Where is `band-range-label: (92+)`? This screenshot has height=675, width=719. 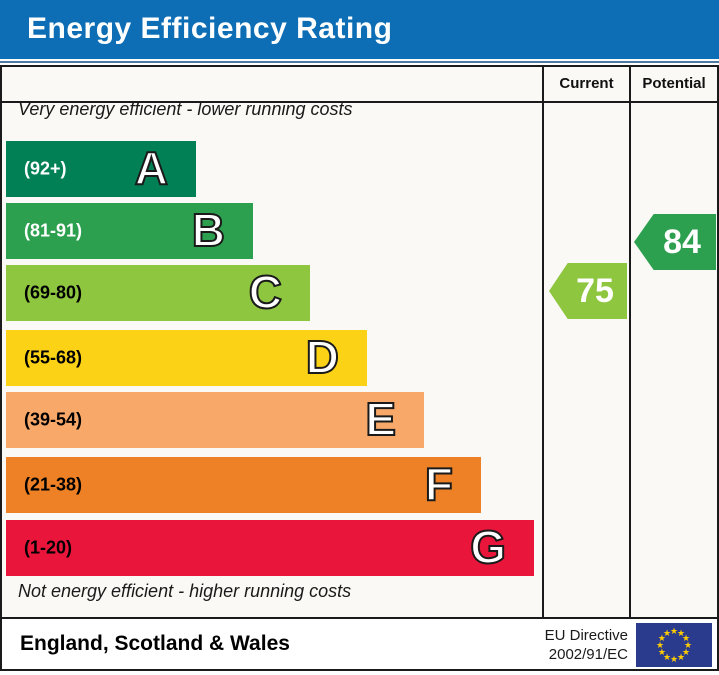 band-range-label: (92+) is located at coordinates (45, 168).